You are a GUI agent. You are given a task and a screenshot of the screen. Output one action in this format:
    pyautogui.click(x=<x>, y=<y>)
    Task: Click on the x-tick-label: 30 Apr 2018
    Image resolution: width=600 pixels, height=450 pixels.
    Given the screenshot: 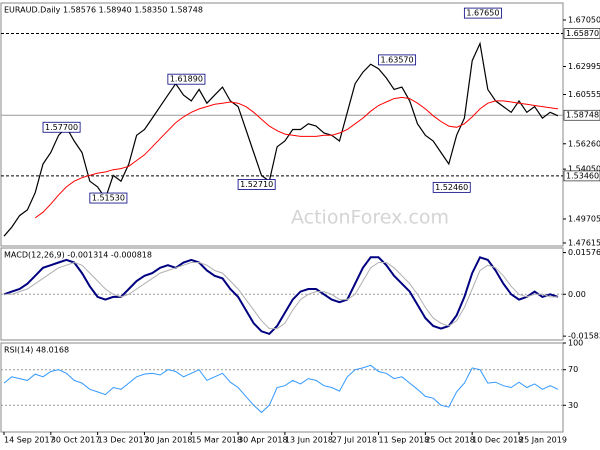 What is the action you would take?
    pyautogui.click(x=262, y=440)
    